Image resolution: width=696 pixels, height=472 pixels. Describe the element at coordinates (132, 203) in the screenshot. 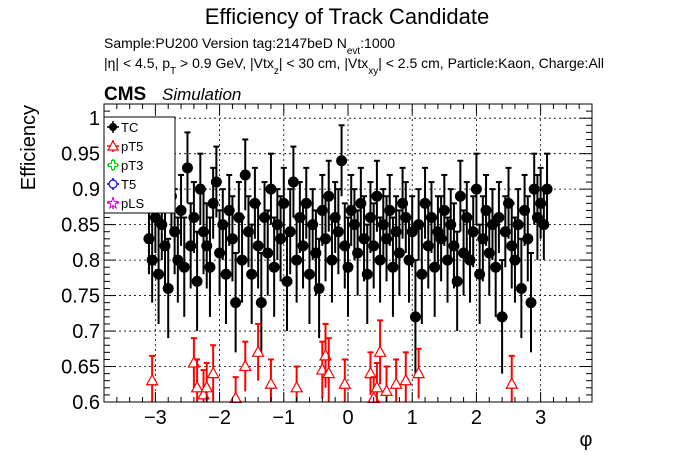

I see `legend-entry-label: pLS` at that location.